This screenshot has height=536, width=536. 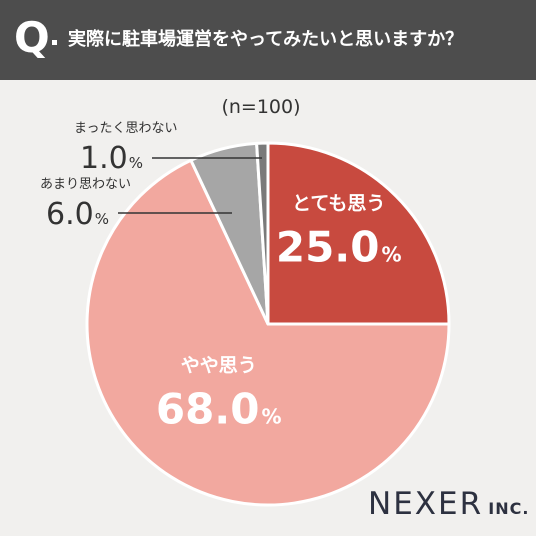 What do you see at coordinates (85, 184) in the screenshot?
I see `slice-label-not-much: あまり思わない` at bounding box center [85, 184].